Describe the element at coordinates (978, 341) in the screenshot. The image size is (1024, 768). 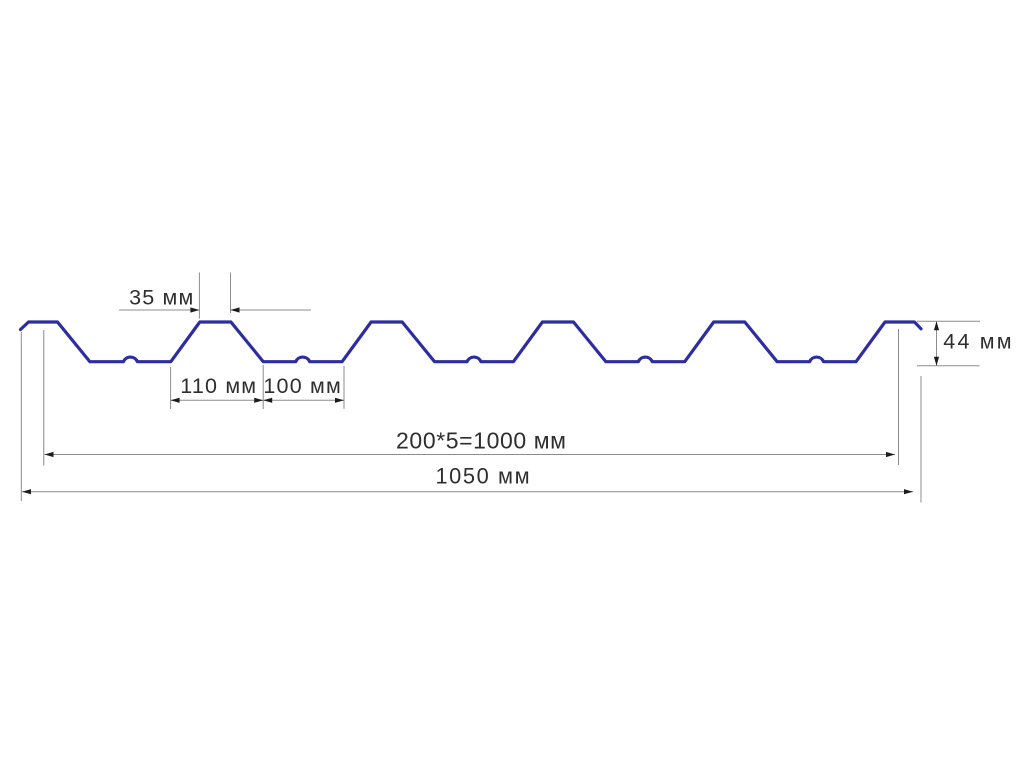
I see `svg-text: 44 мм` at that location.